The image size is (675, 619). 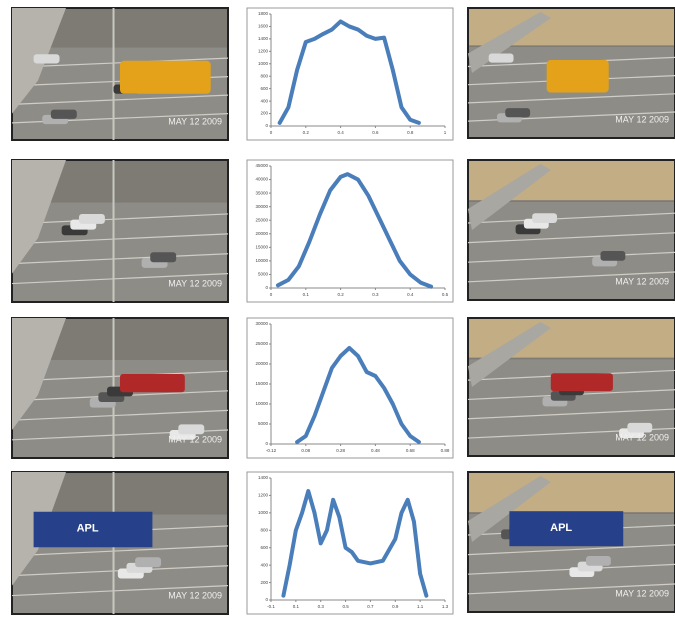 What do you see at coordinates (395, 606) in the screenshot?
I see `x-tick-label: 0.9` at bounding box center [395, 606].